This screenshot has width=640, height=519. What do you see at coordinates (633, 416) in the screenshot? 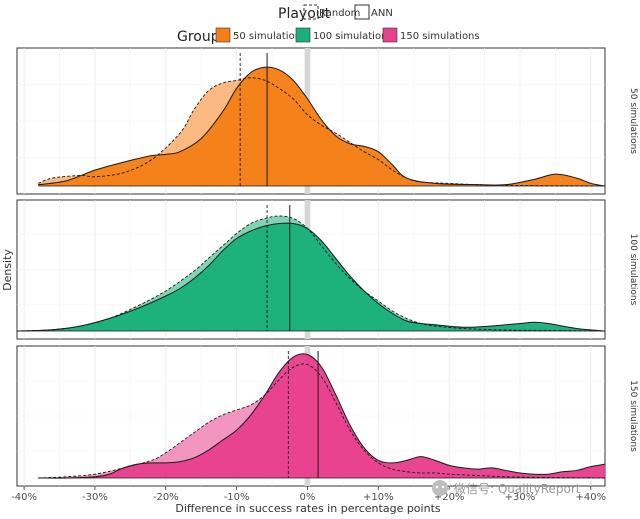
I see `strip-label-150: 150 simulations` at bounding box center [633, 416].